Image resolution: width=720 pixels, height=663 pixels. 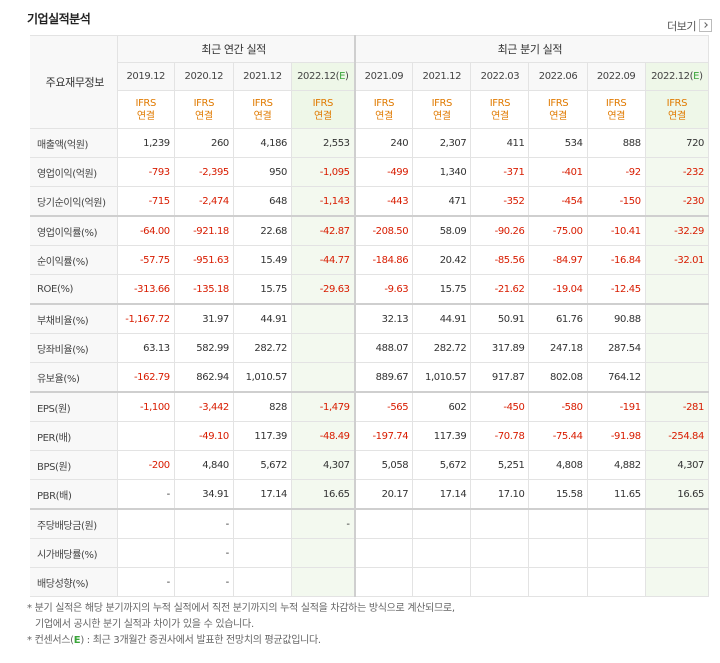 I want to click on table-cell: -1,095, so click(x=323, y=172).